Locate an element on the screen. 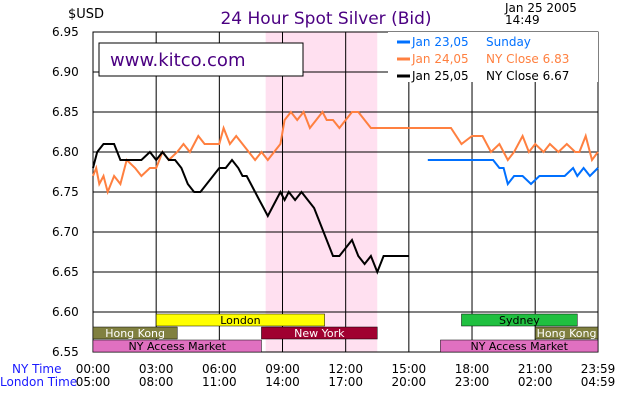 Image resolution: width=630 pixels, height=405 pixels. y-tick-label: 6.75 is located at coordinates (65, 192).